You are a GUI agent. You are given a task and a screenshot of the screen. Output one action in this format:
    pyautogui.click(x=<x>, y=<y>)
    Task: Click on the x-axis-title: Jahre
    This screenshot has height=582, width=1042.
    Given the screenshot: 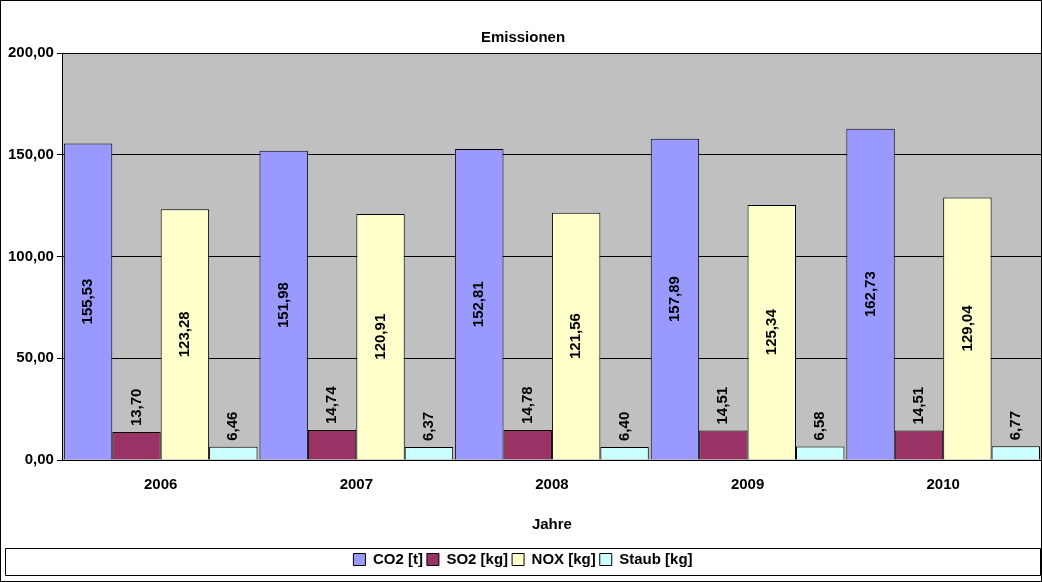 What is the action you would take?
    pyautogui.click(x=551, y=524)
    